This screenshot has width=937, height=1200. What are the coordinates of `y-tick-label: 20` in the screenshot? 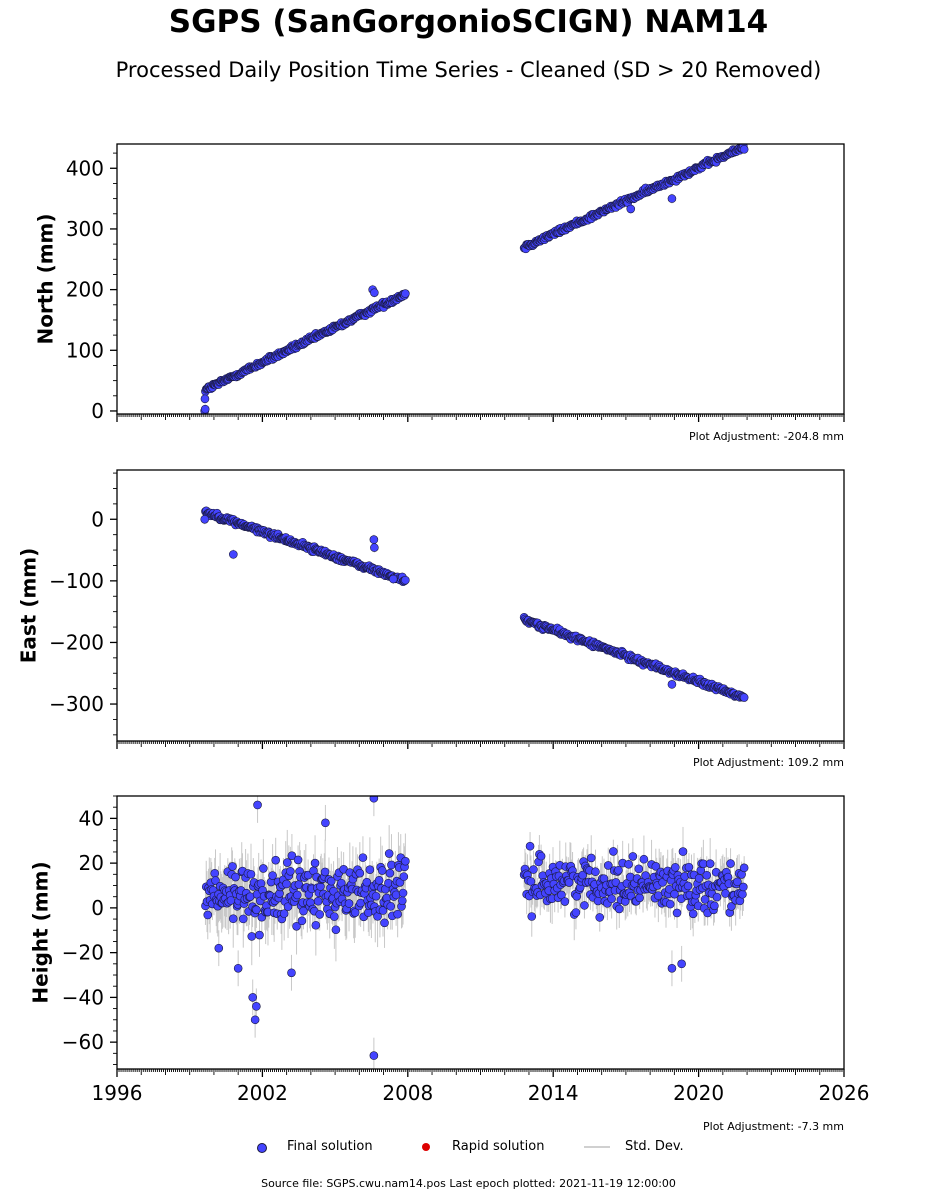 It's located at (91, 863).